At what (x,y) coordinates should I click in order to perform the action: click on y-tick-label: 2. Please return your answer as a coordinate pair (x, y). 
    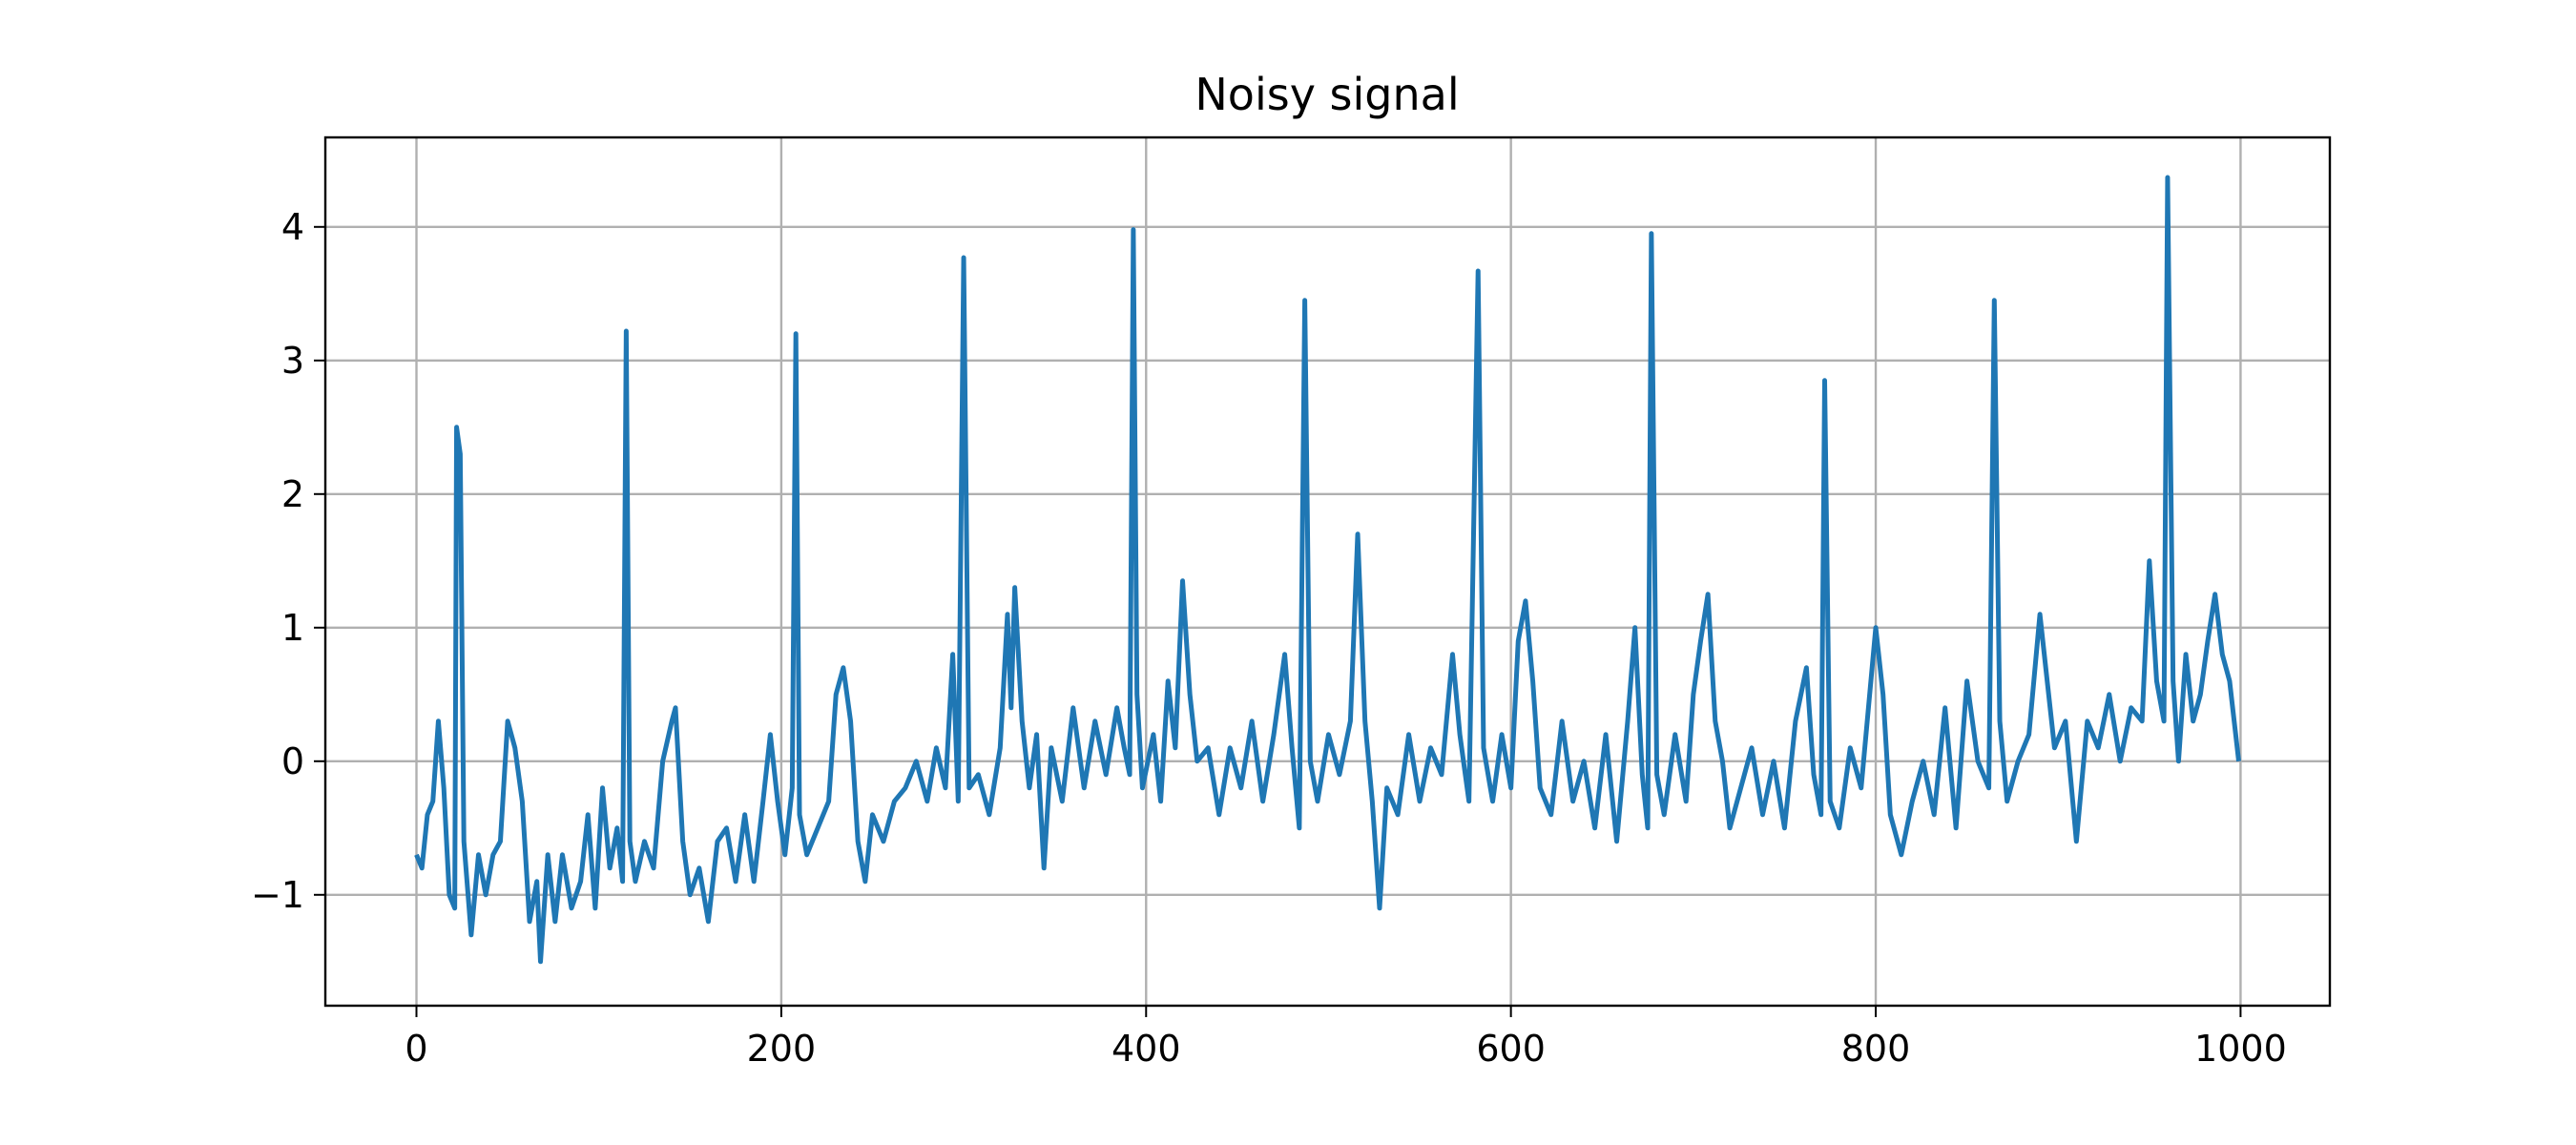
    Looking at the image, I should click on (292, 494).